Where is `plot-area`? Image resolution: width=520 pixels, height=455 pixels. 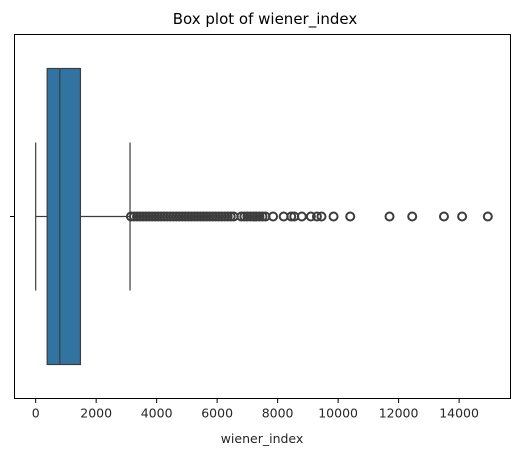
plot-area is located at coordinates (83, 216).